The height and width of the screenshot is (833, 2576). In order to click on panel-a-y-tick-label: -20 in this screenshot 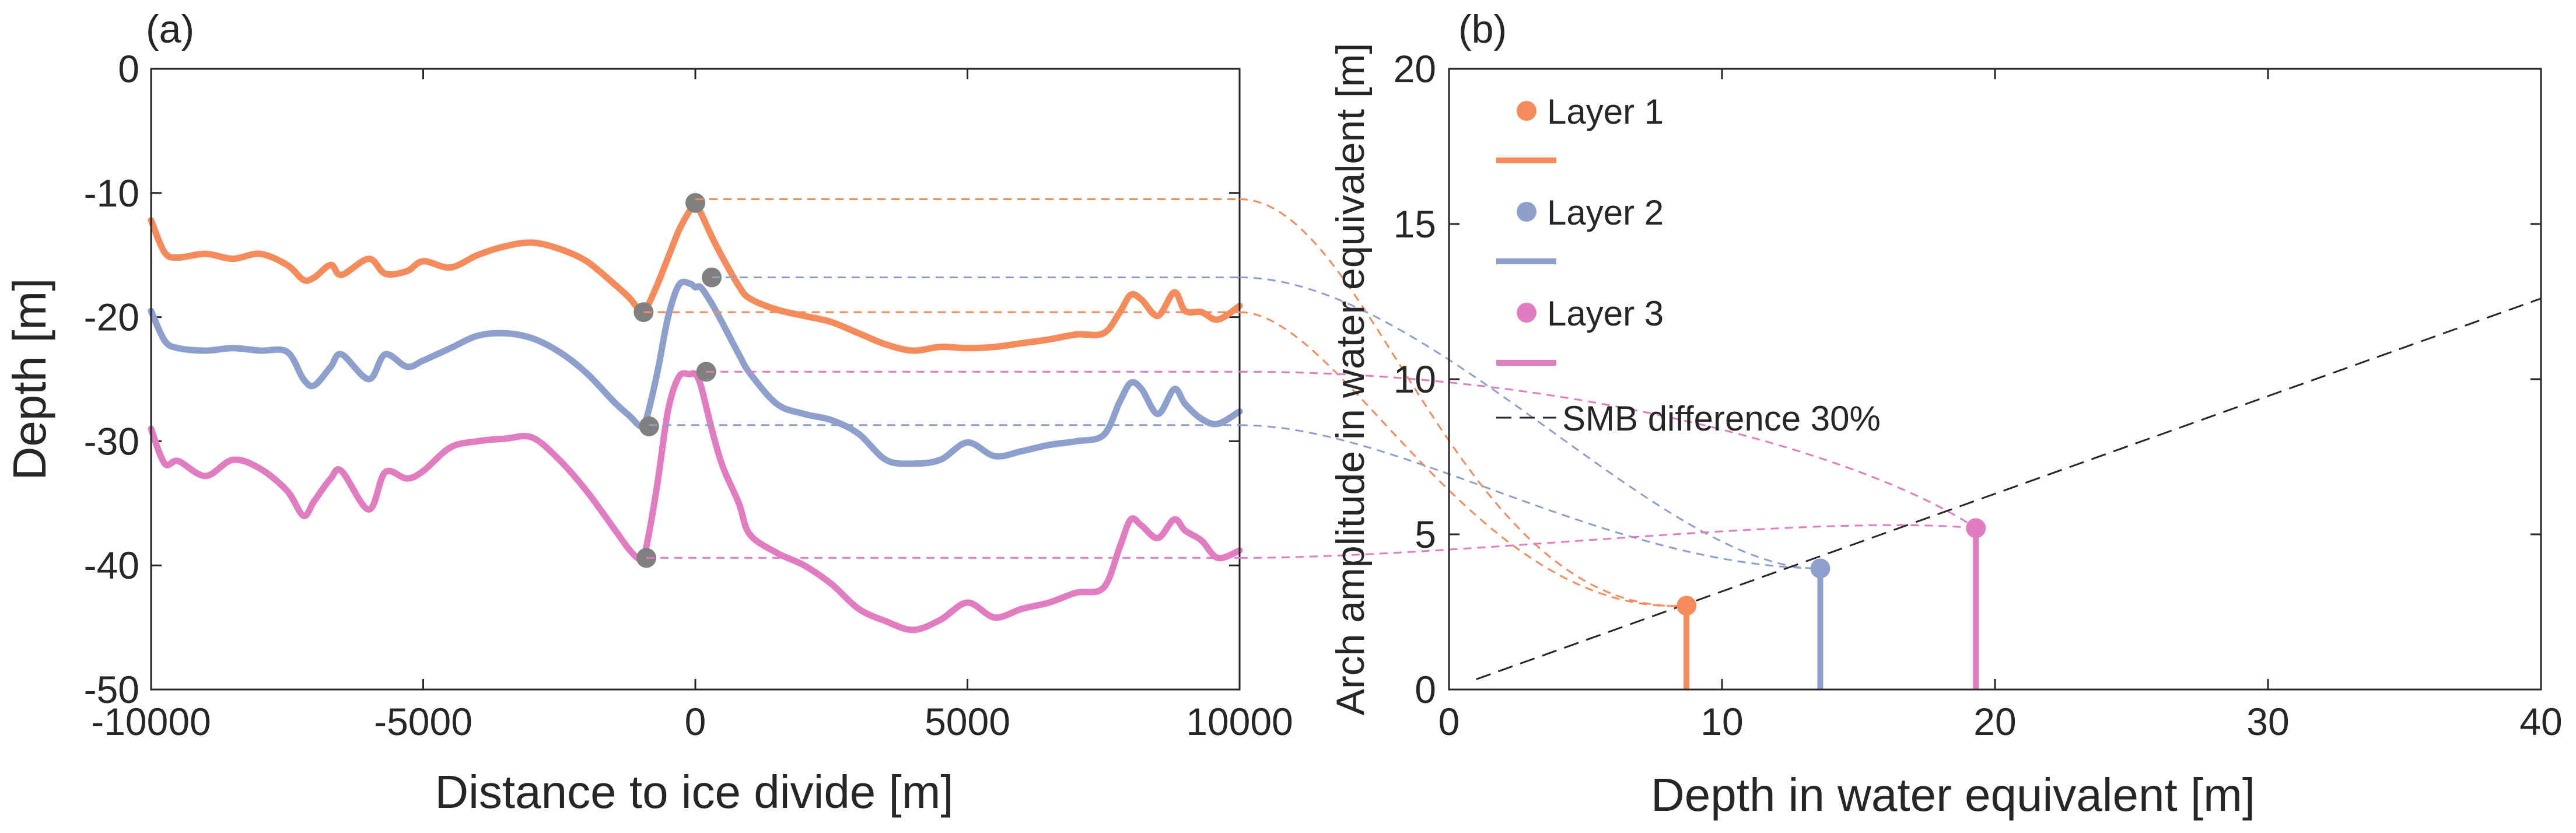, I will do `click(111, 317)`.